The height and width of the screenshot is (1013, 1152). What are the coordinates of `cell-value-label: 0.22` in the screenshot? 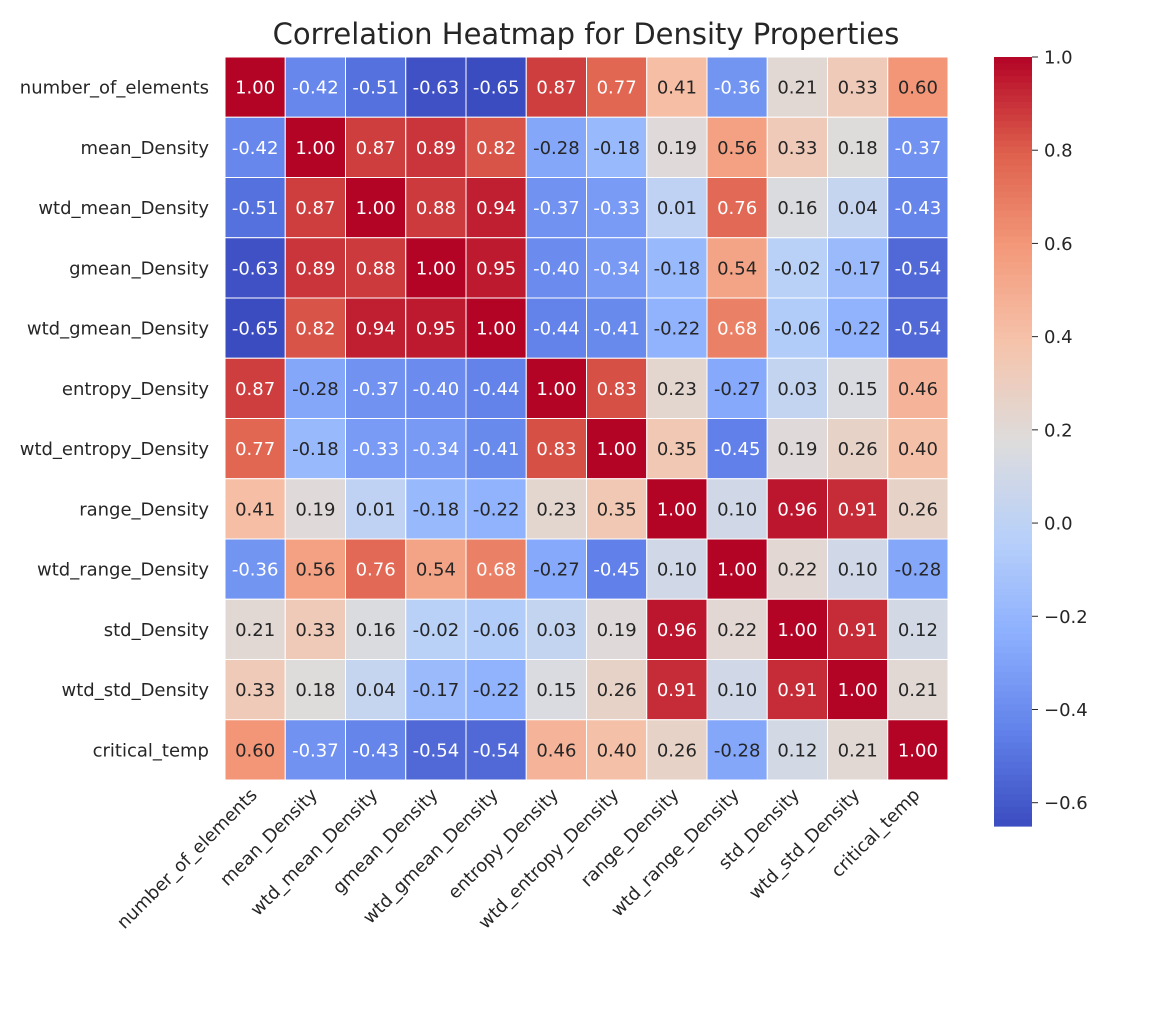 It's located at (797, 570).